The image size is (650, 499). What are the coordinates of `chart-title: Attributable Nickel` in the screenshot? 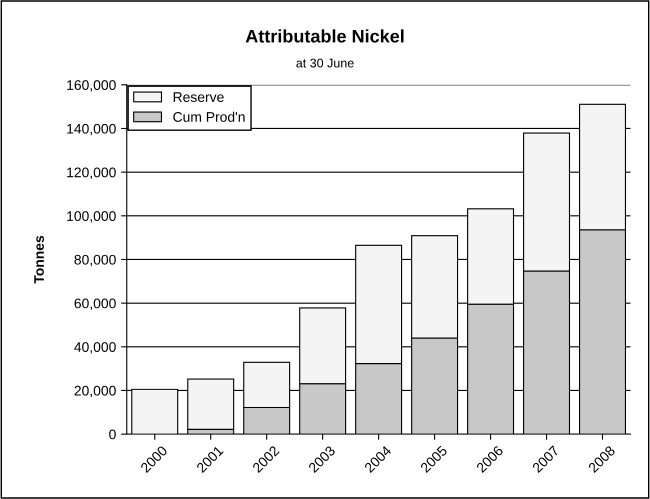 It's located at (325, 36).